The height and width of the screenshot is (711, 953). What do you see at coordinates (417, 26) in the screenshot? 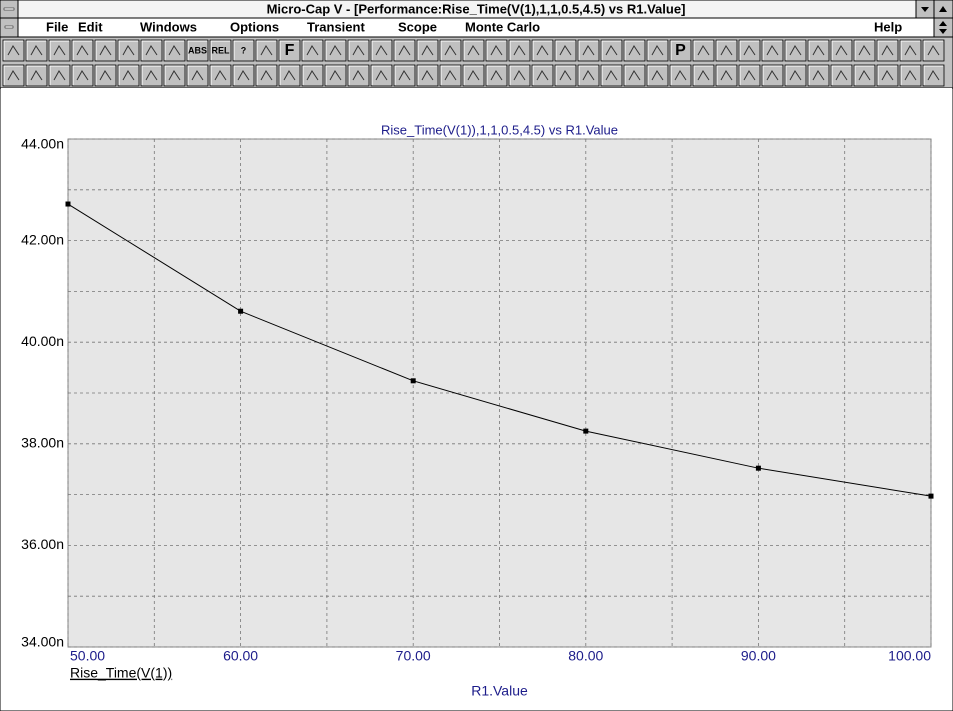
I see `menu-item: Scope` at bounding box center [417, 26].